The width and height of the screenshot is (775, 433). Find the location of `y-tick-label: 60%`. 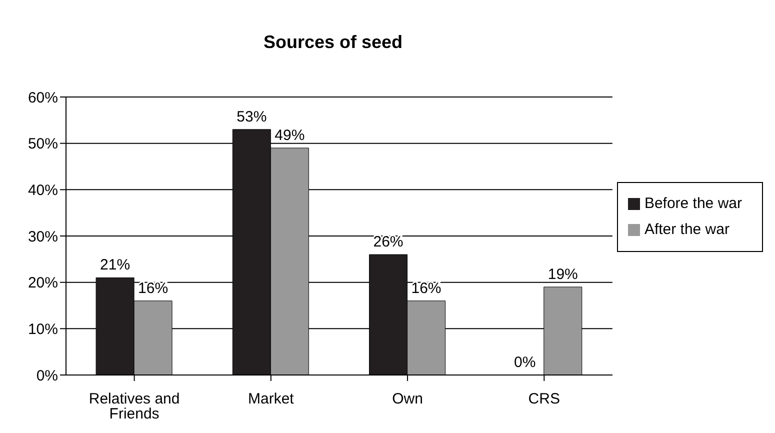

y-tick-label: 60% is located at coordinates (43, 97).